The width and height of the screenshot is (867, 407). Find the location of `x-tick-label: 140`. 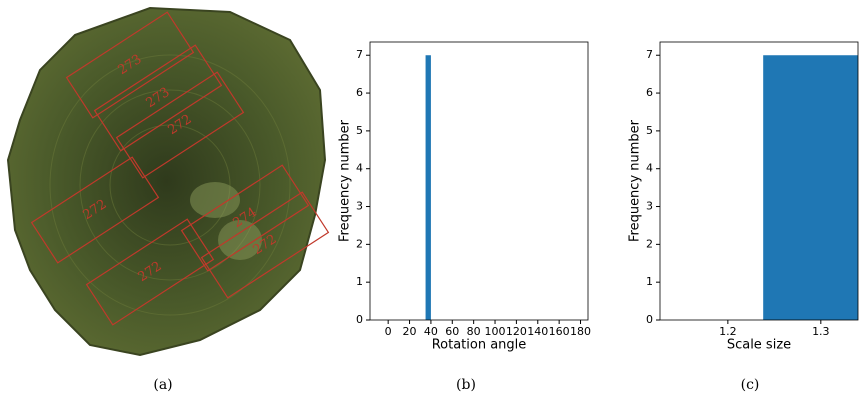

x-tick-label: 140 is located at coordinates (537, 331).